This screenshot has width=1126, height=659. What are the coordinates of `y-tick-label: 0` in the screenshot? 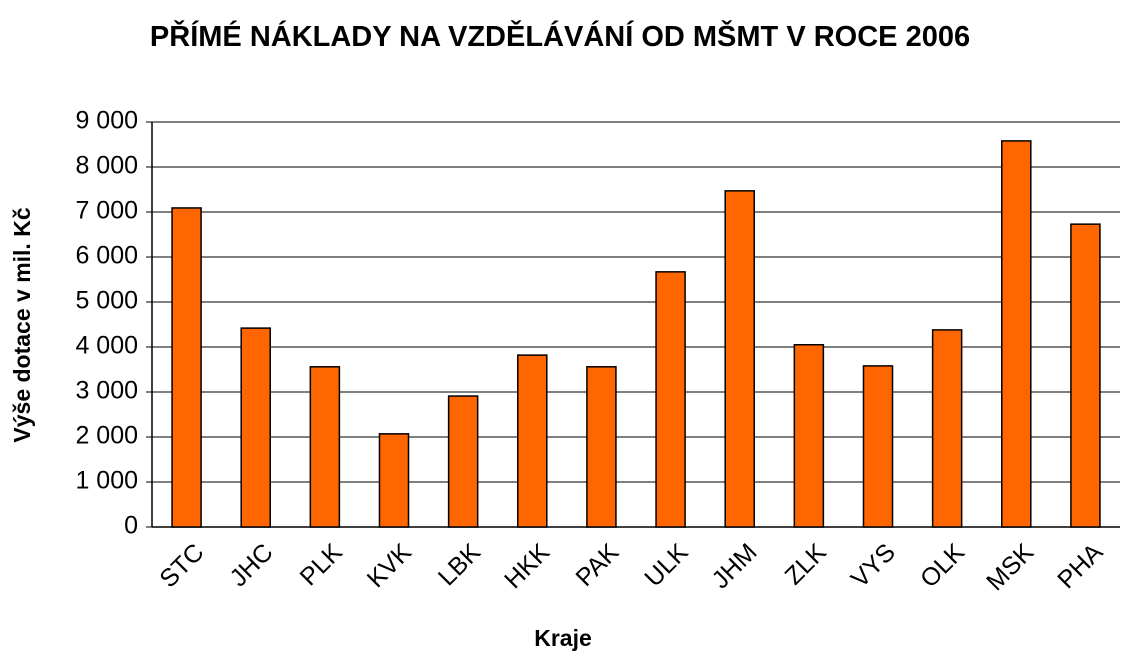 It's located at (131, 526).